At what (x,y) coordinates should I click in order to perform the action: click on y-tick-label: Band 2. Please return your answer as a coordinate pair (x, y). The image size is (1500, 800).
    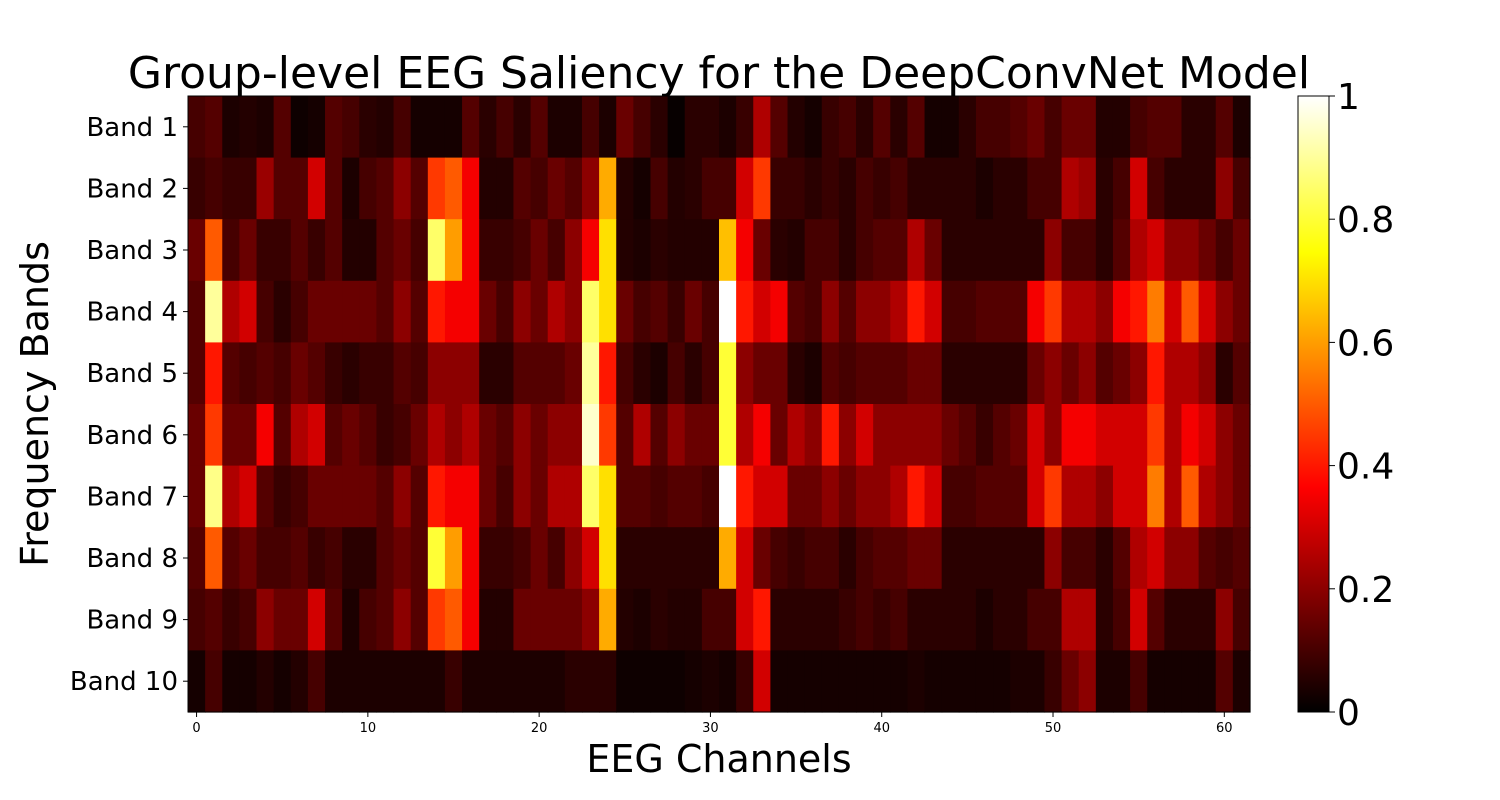
    Looking at the image, I should click on (132, 189).